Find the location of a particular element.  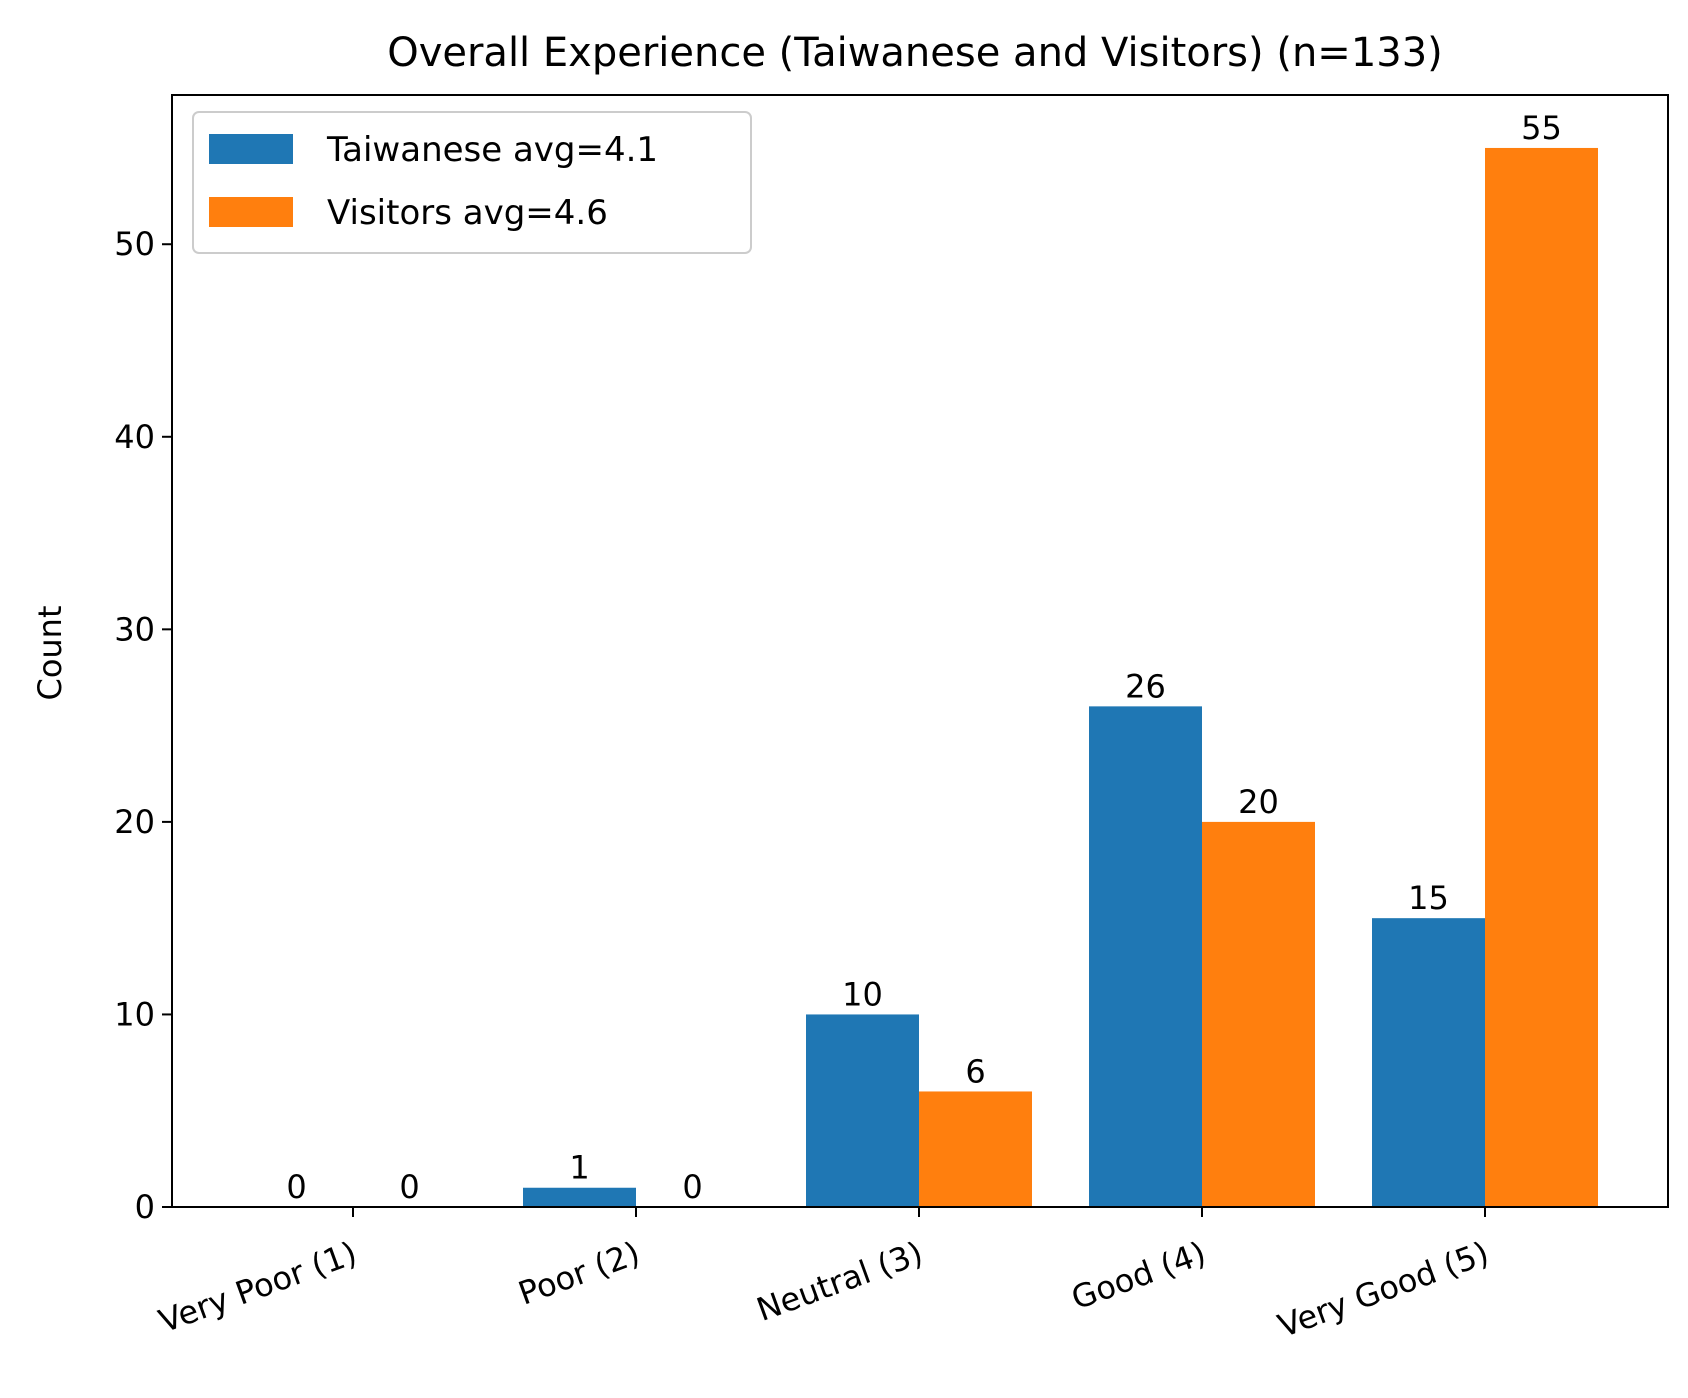

y-tick-label: 50 is located at coordinates (134, 244).